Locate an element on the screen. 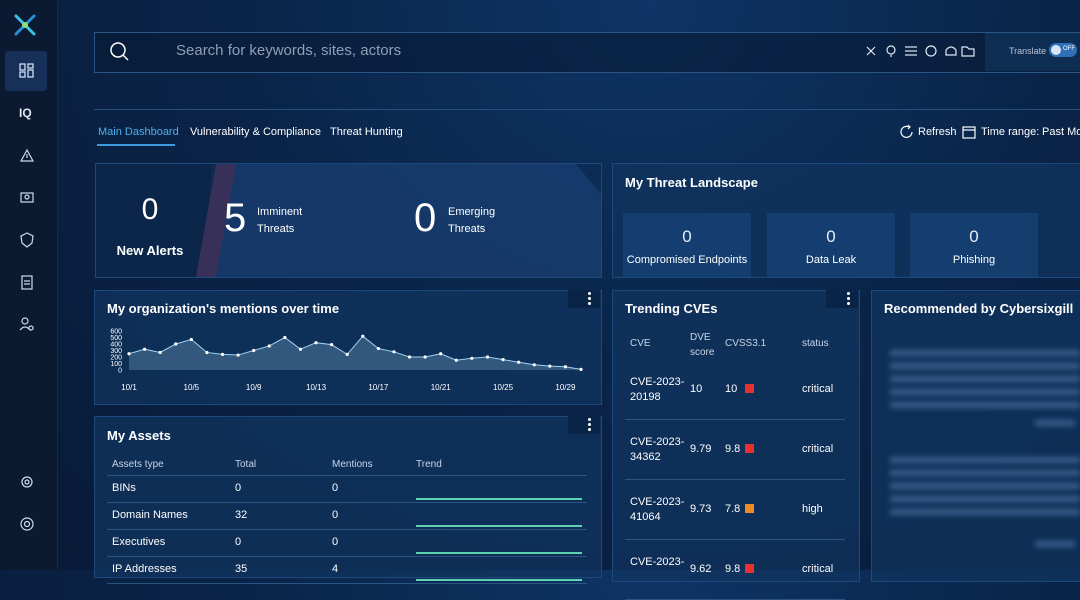 This screenshot has width=1080, height=600. toggle-label: OFF is located at coordinates (1069, 49).